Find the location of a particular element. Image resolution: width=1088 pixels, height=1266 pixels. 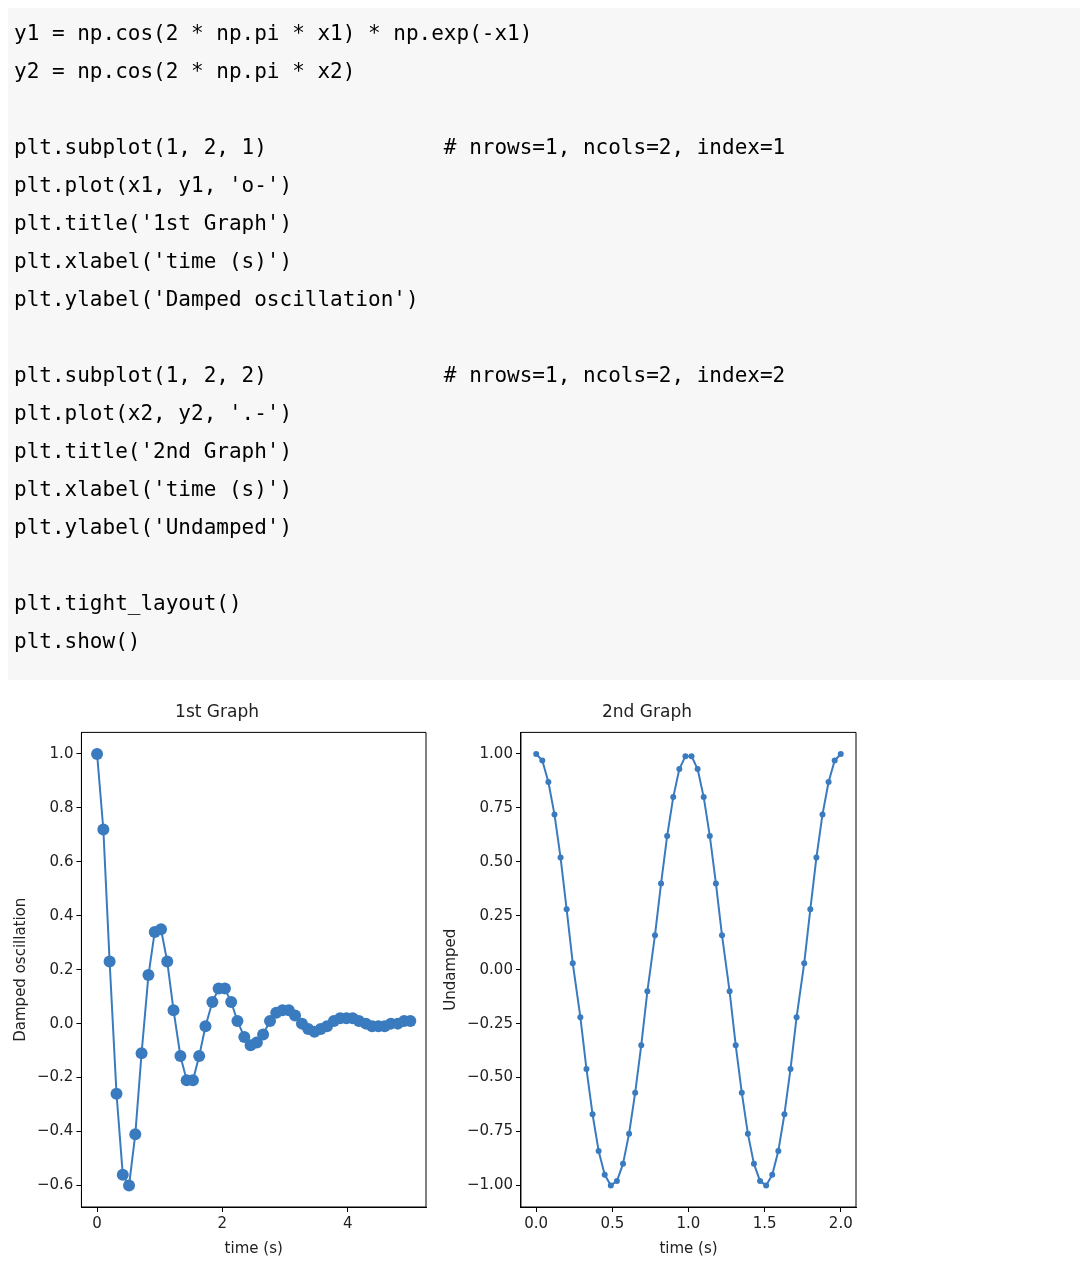

y-tick-label: −0.25 is located at coordinates (490, 1022).